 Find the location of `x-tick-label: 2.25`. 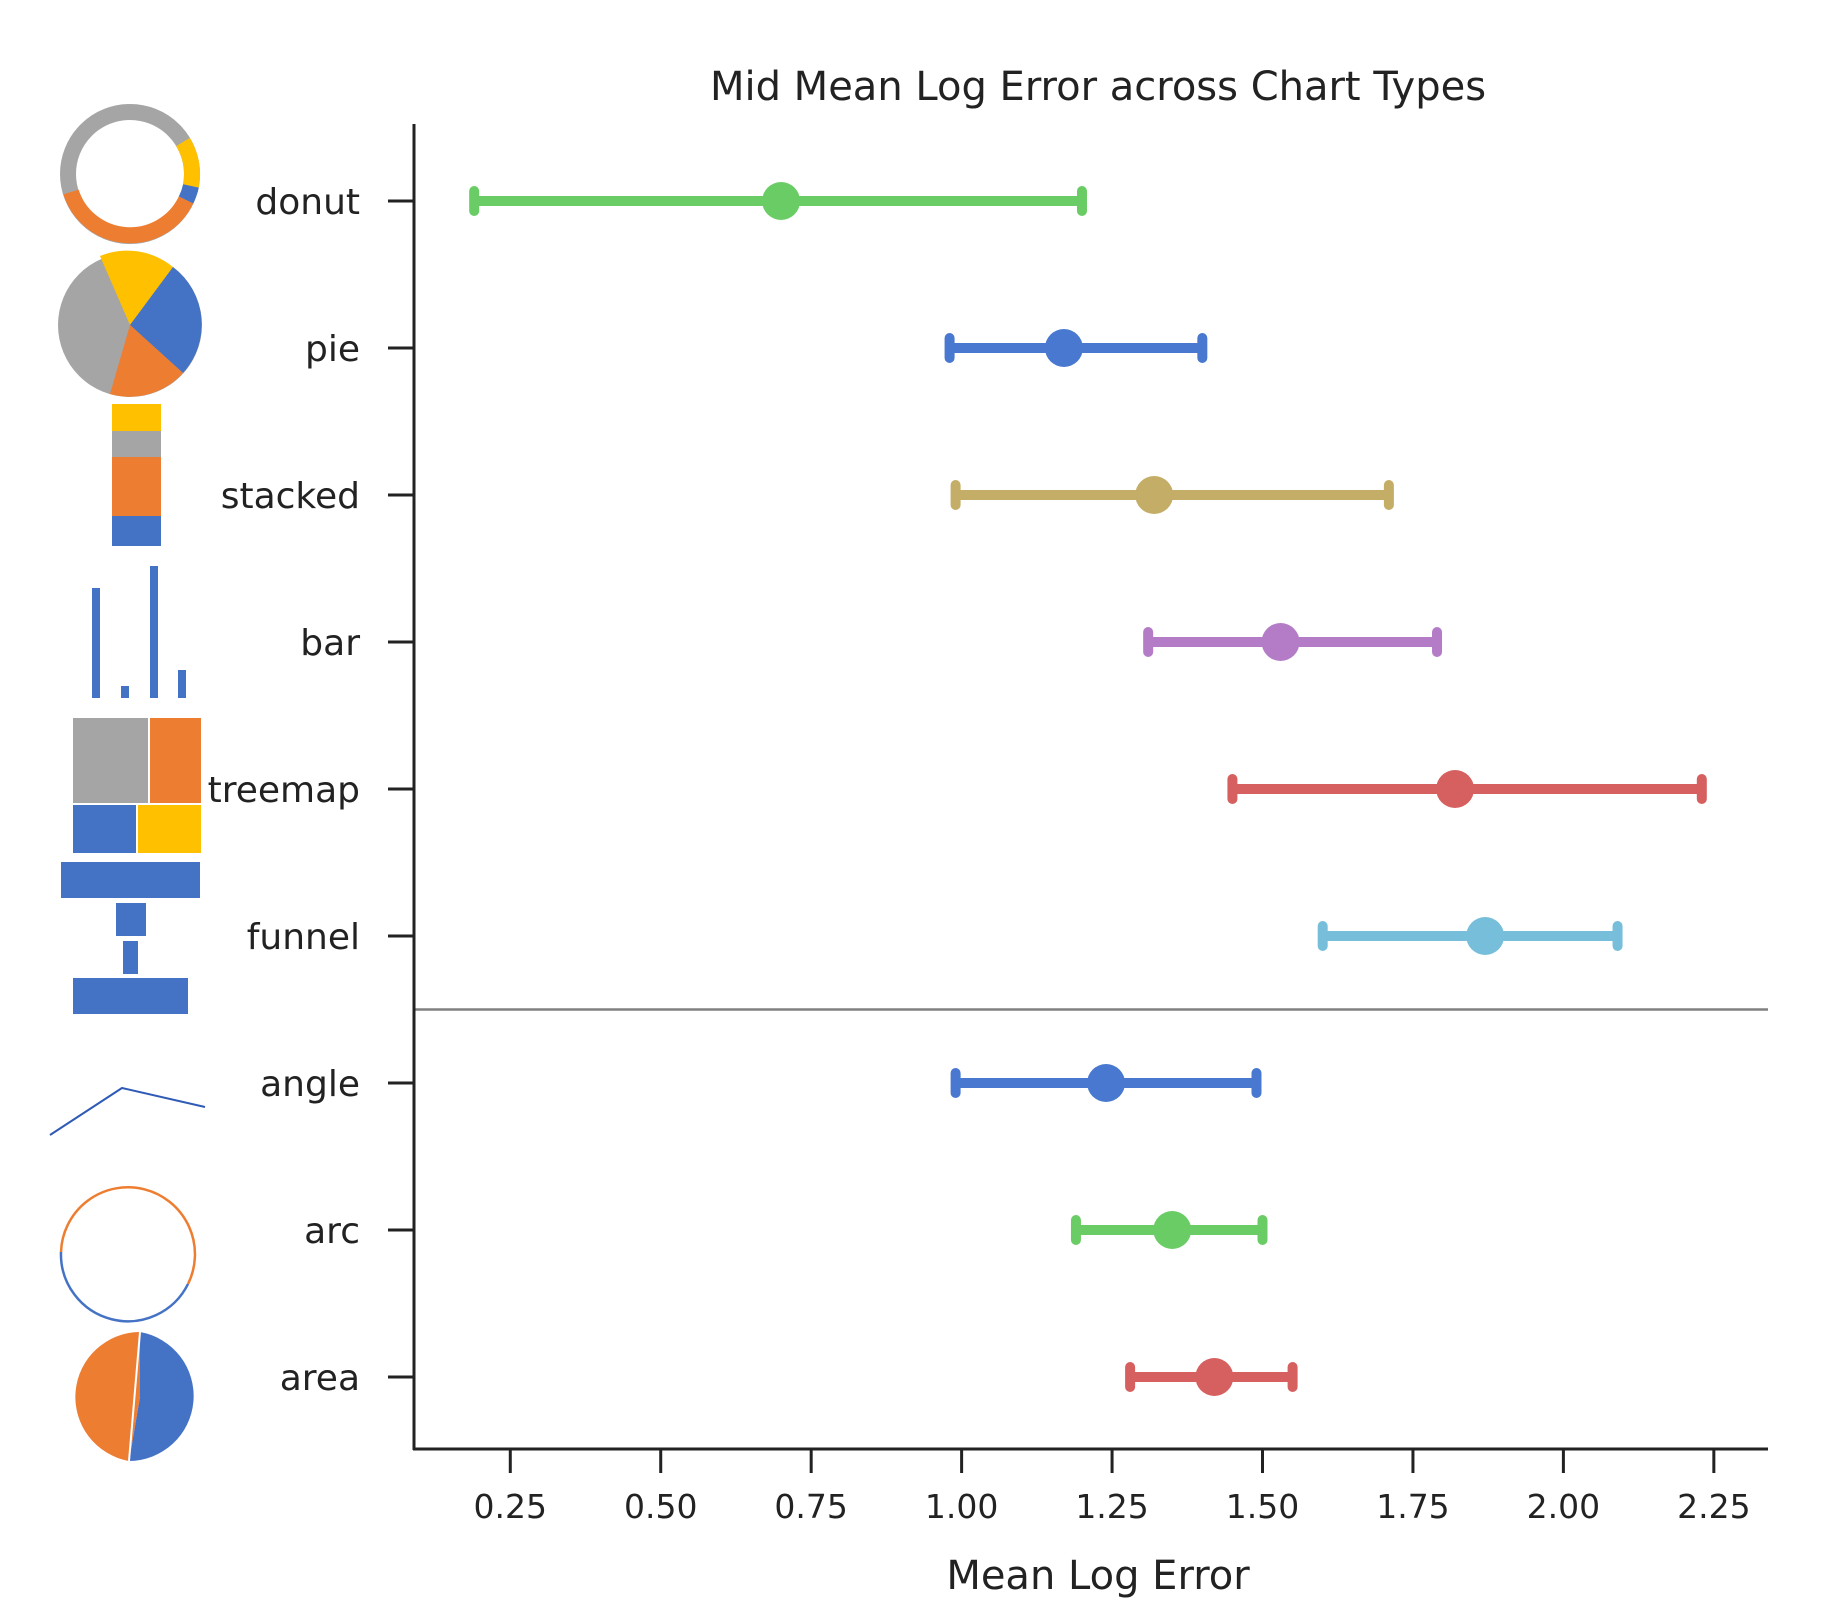

x-tick-label: 2.25 is located at coordinates (1713, 1506).